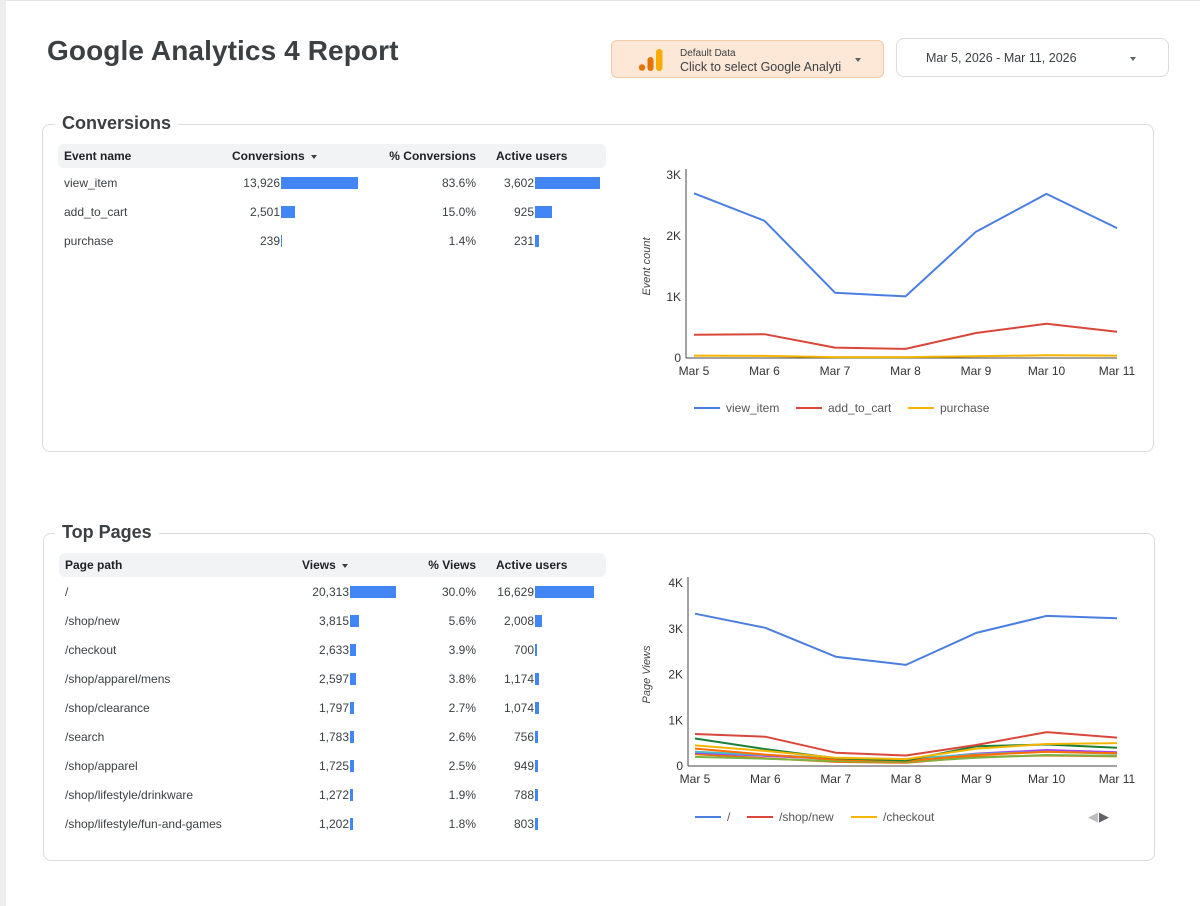  What do you see at coordinates (458, 591) in the screenshot?
I see `percent-value: 30.0%` at bounding box center [458, 591].